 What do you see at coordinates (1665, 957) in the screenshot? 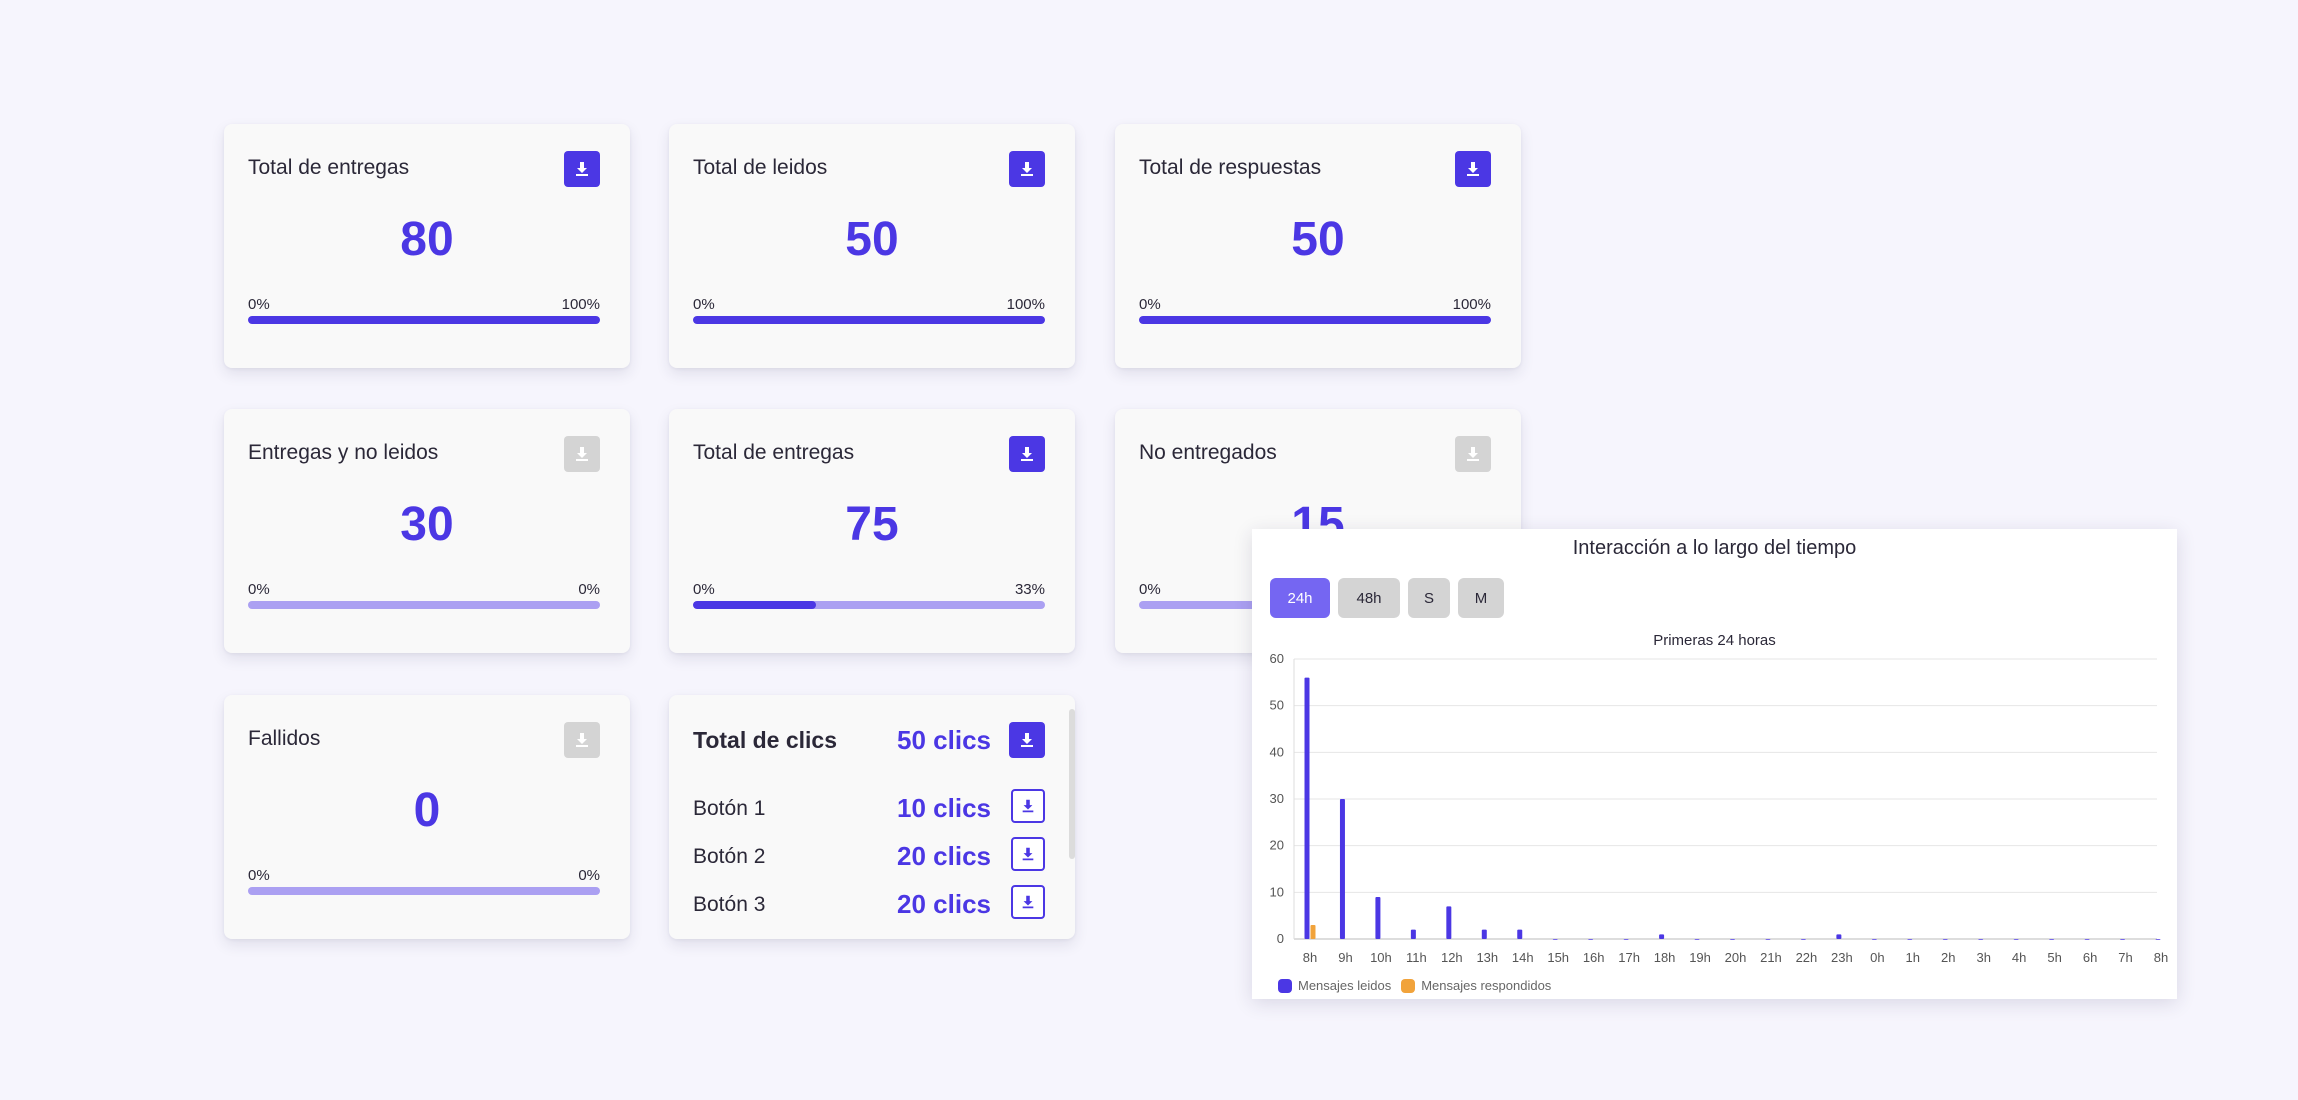
I see `x-tick-label: 18h` at bounding box center [1665, 957].